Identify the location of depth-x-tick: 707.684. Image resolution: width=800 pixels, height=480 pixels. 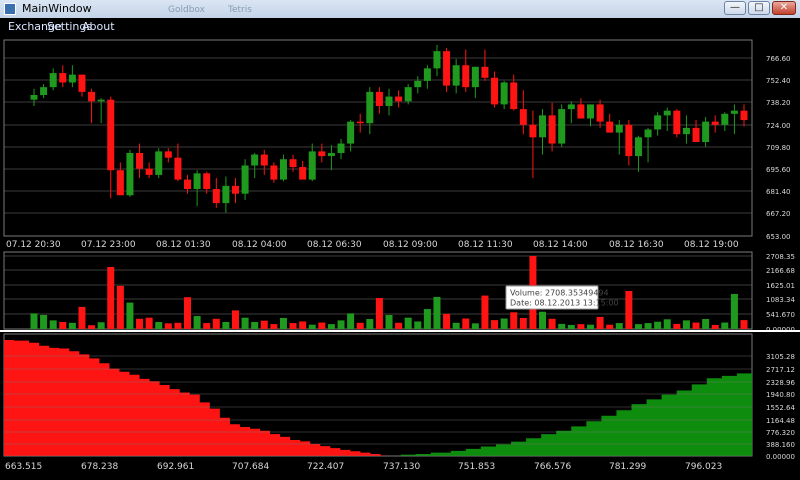
(250, 467).